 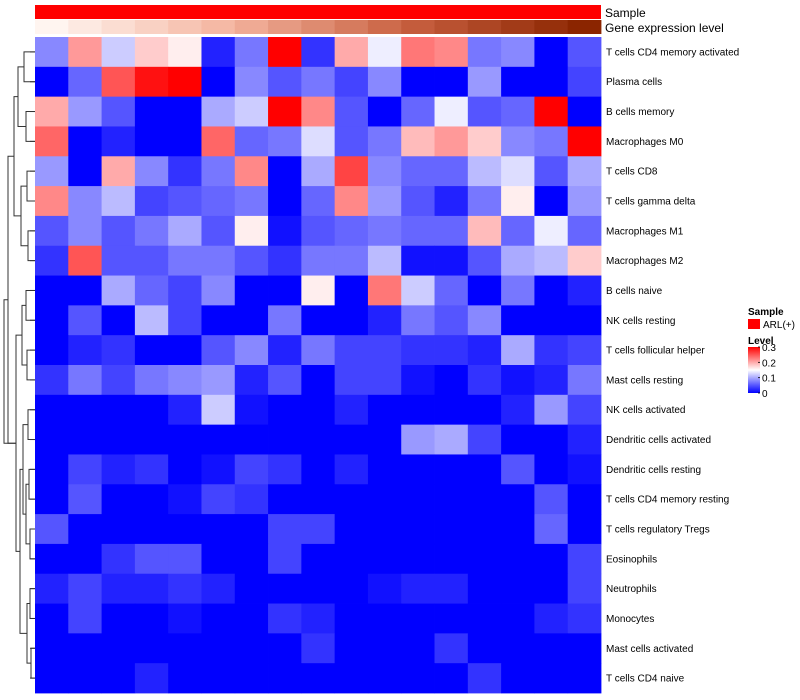 What do you see at coordinates (645, 679) in the screenshot?
I see `row-label: T cells CD4 naive` at bounding box center [645, 679].